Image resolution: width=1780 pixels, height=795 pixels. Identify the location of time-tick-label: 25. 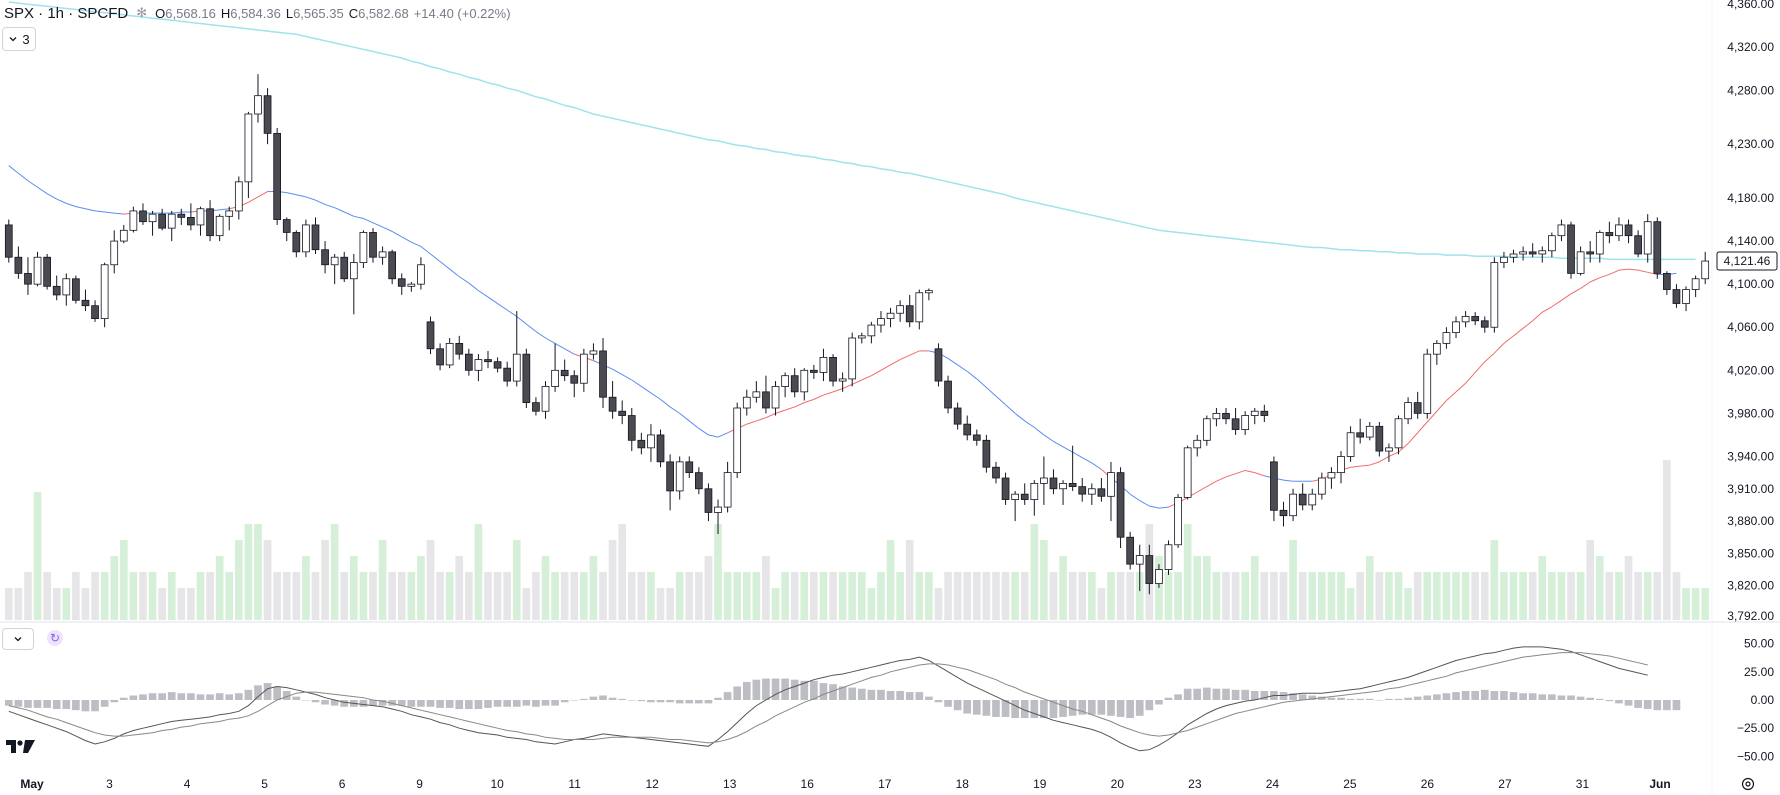
(1350, 784).